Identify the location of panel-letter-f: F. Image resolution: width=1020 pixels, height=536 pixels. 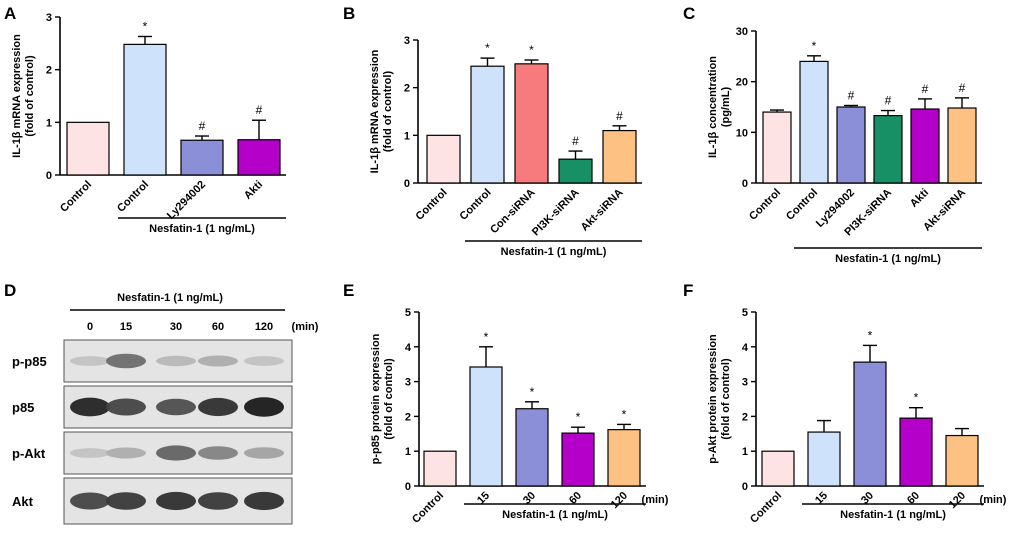
(688, 290).